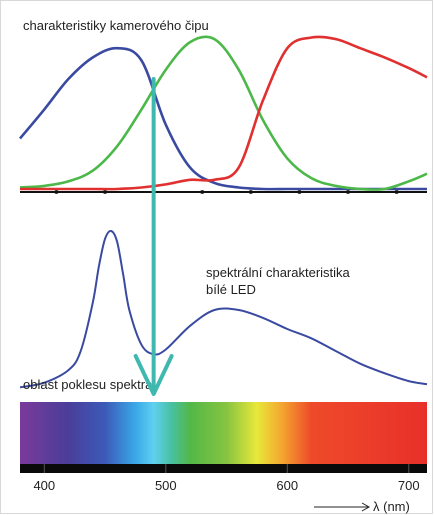  What do you see at coordinates (44, 485) in the screenshot?
I see `x-tick-label: 400` at bounding box center [44, 485].